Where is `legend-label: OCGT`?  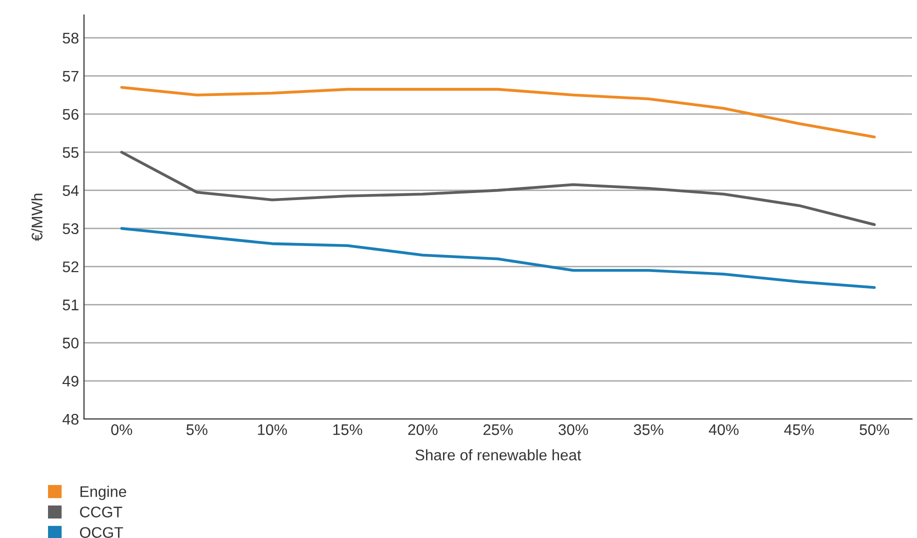
legend-label: OCGT is located at coordinates (102, 532).